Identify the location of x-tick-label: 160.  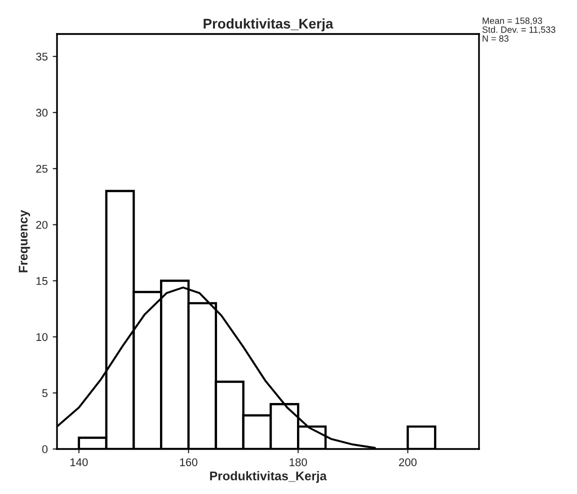
(189, 462).